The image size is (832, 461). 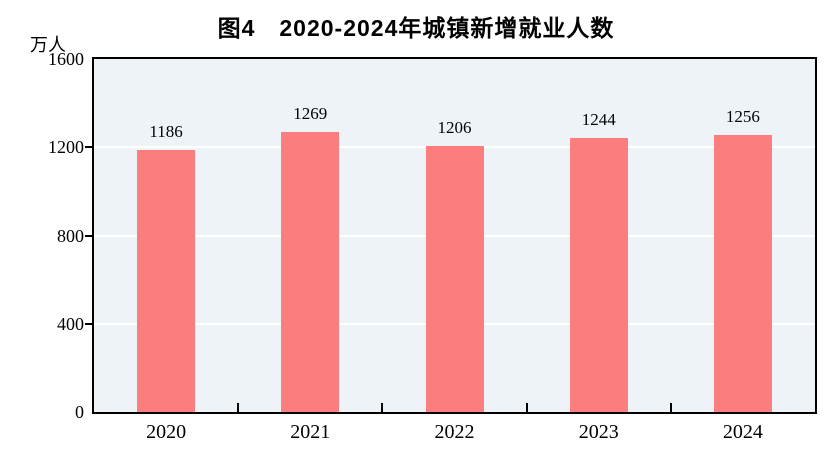 I want to click on x-tick-label-2022: 2022, so click(x=454, y=432).